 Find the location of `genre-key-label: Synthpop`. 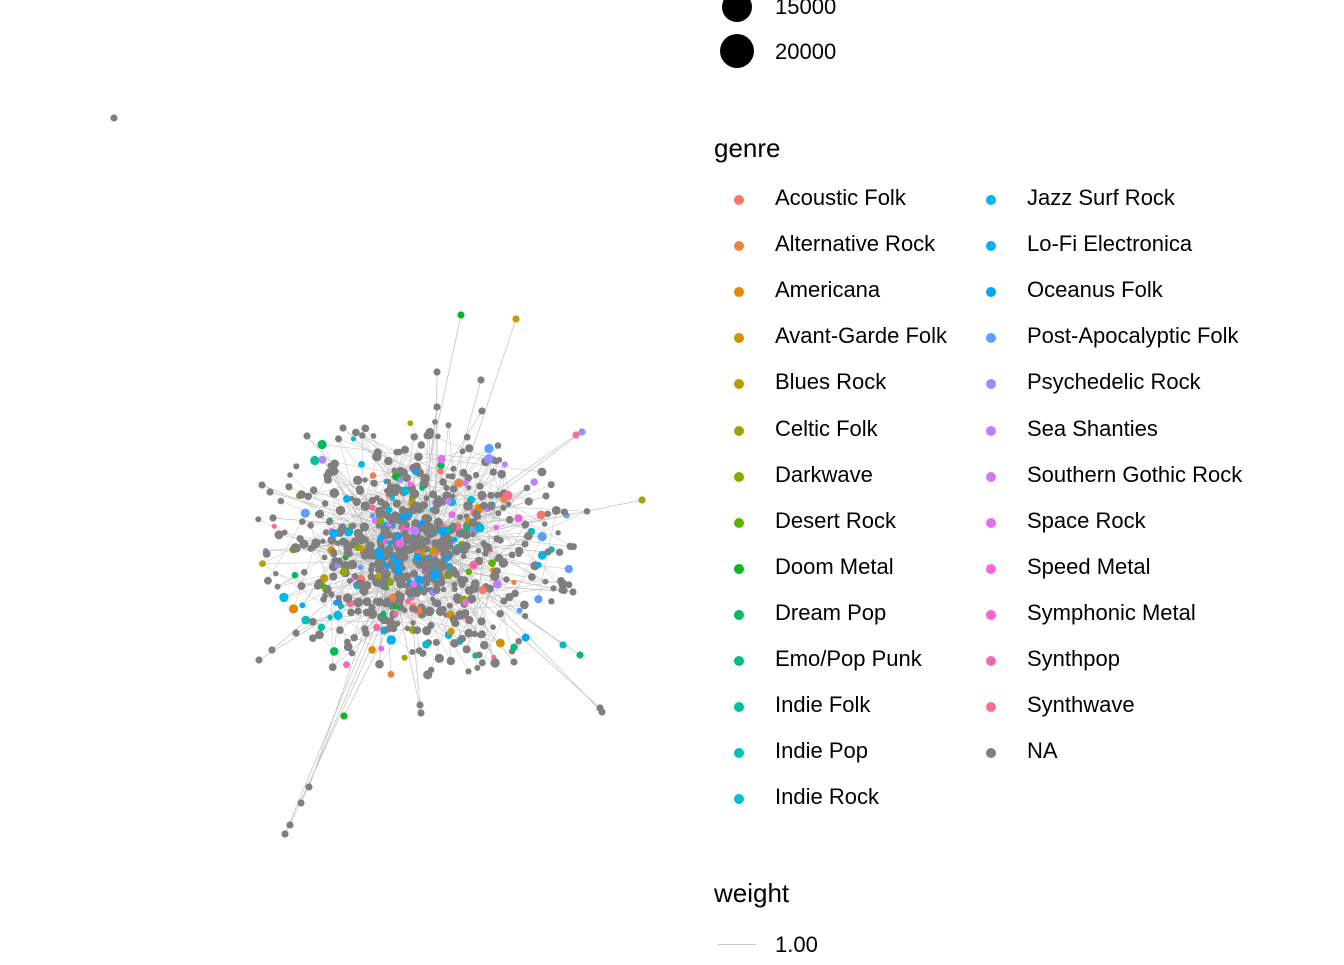

genre-key-label: Synthpop is located at coordinates (1073, 659).